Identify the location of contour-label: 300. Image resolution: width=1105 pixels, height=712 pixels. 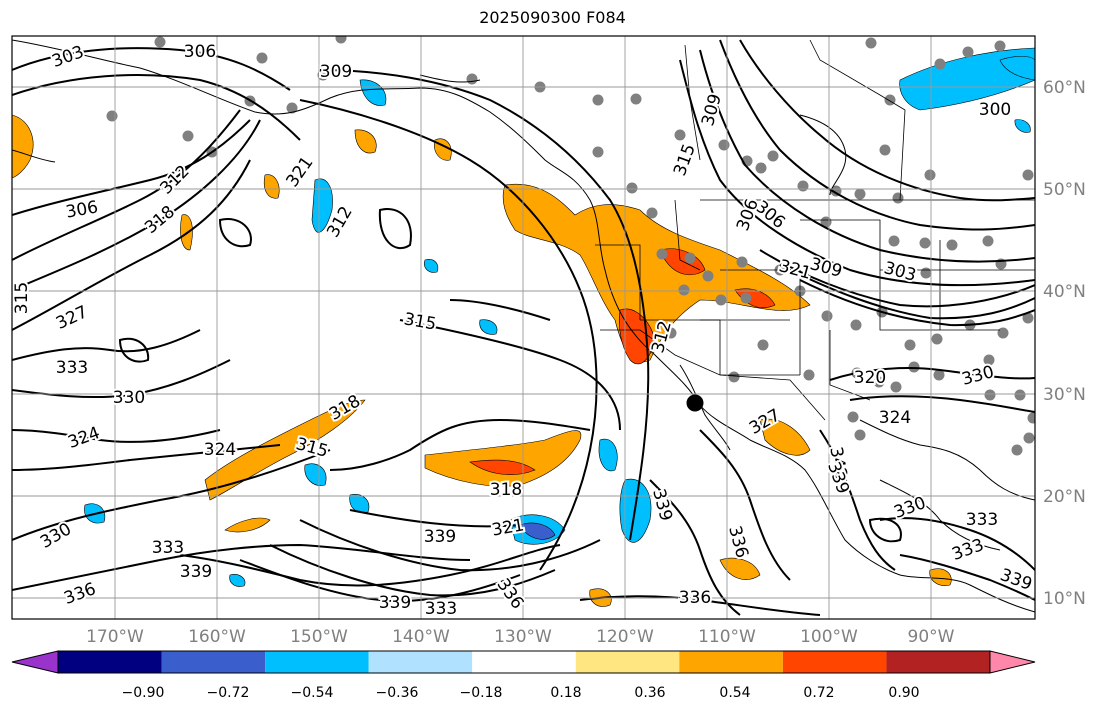
(995, 110).